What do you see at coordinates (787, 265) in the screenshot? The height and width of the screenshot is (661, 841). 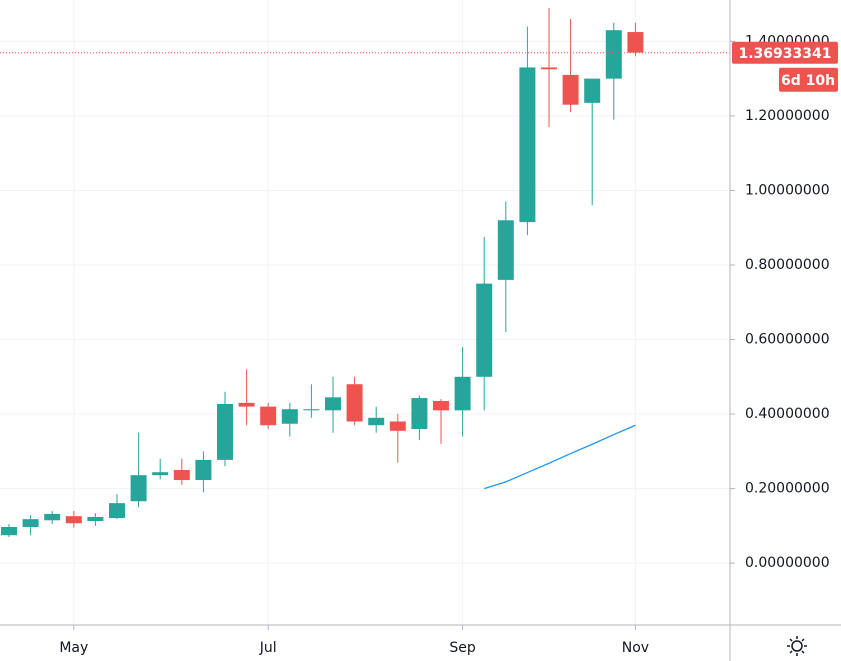 I see `y-tick-label: 0.80000000` at bounding box center [787, 265].